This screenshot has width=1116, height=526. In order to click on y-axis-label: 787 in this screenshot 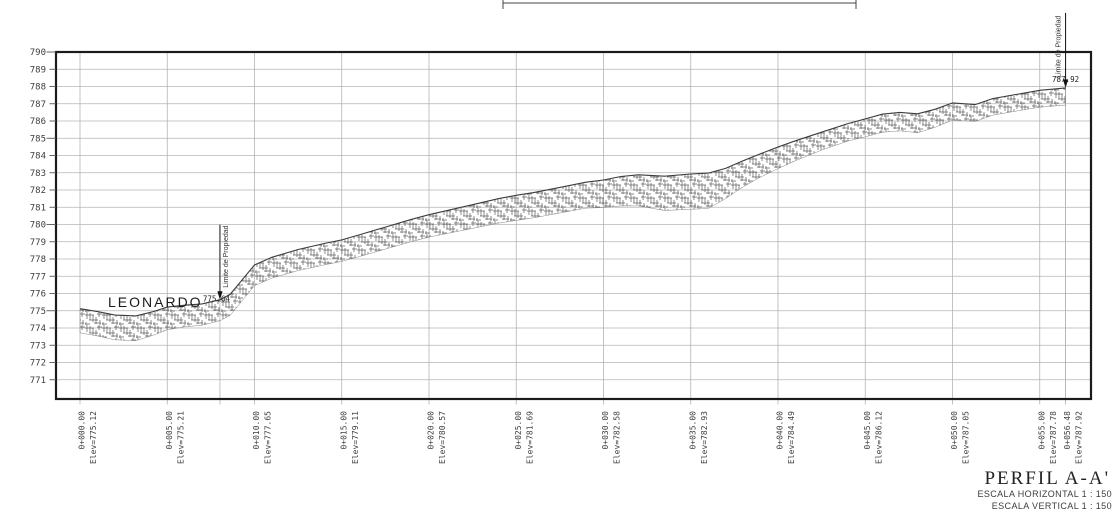, I will do `click(38, 105)`.